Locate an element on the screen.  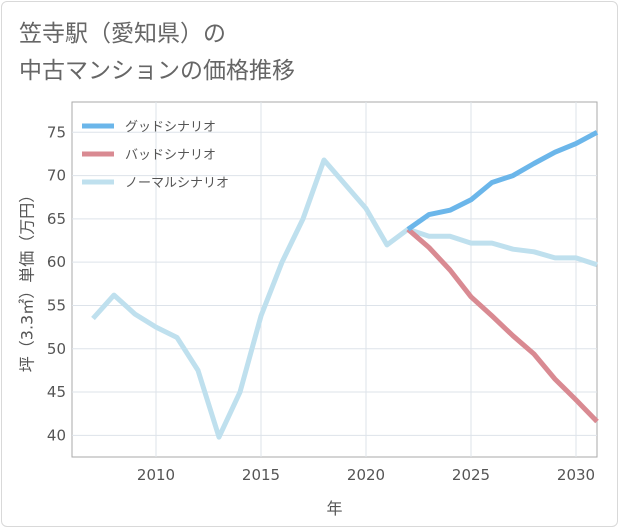
x-tick-label: 2030 is located at coordinates (576, 475).